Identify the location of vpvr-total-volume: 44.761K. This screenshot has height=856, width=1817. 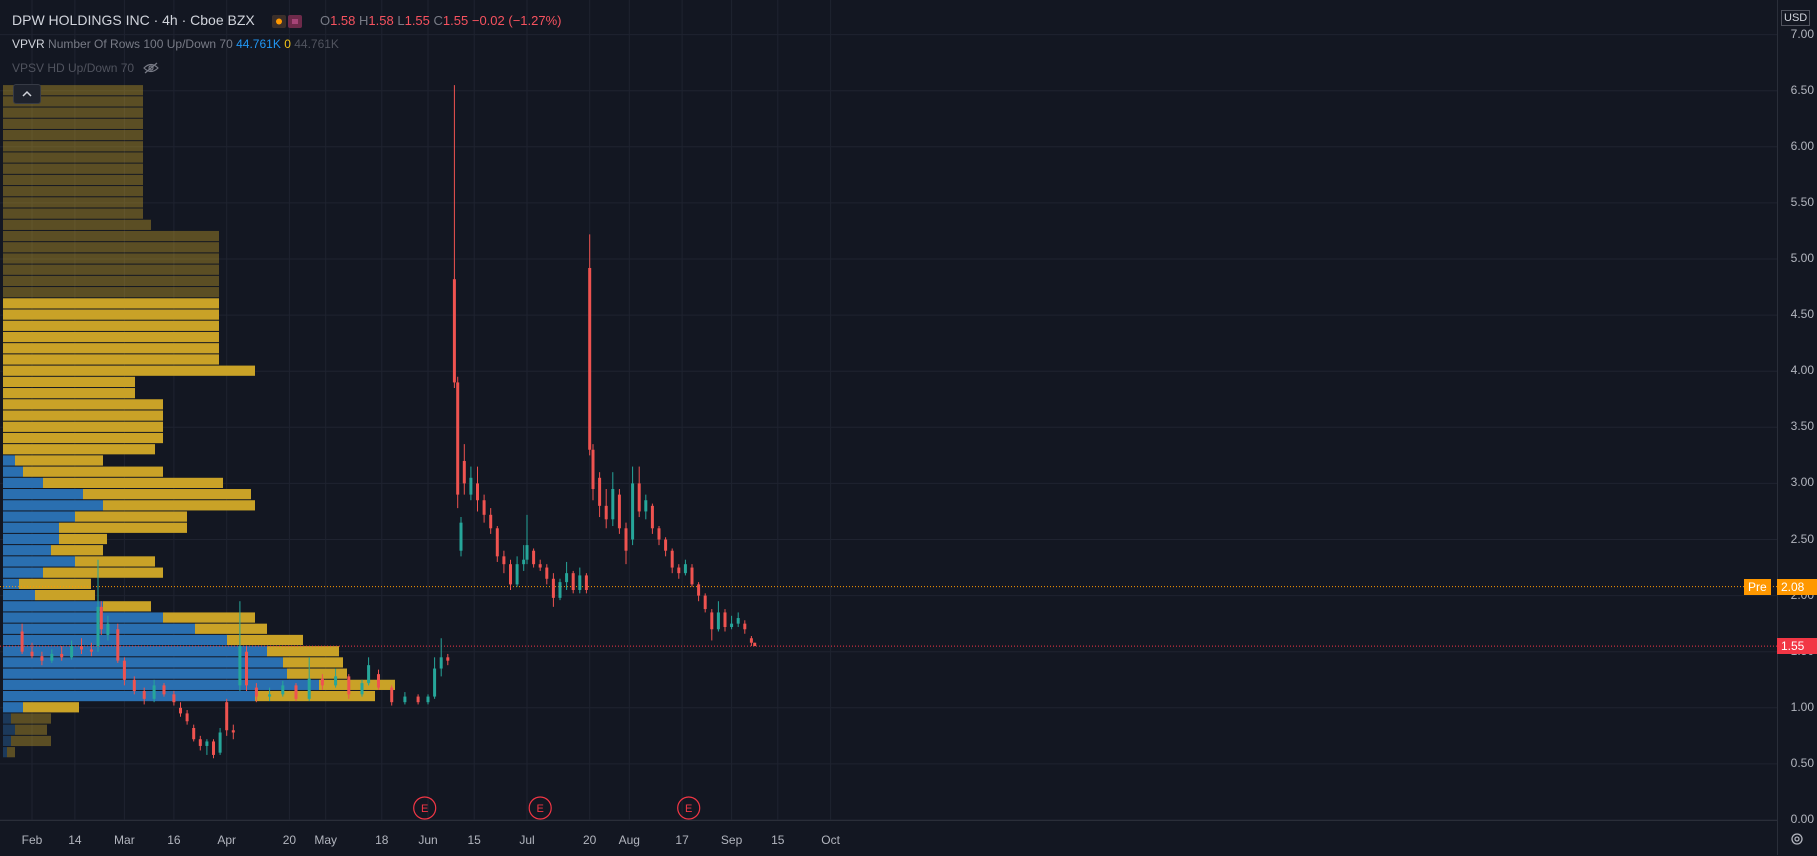
(316, 44).